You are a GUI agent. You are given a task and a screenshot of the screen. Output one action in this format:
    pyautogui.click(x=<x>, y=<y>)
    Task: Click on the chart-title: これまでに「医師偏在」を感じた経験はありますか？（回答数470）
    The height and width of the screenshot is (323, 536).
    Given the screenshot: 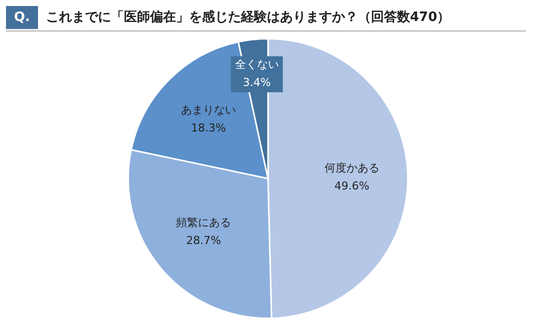 What is the action you would take?
    pyautogui.click(x=248, y=17)
    